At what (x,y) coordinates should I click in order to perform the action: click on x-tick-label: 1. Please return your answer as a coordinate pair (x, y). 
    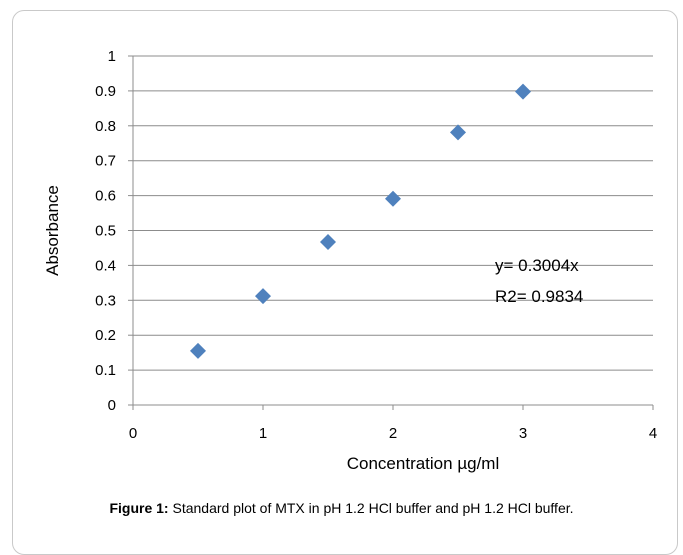
    Looking at the image, I should click on (263, 433).